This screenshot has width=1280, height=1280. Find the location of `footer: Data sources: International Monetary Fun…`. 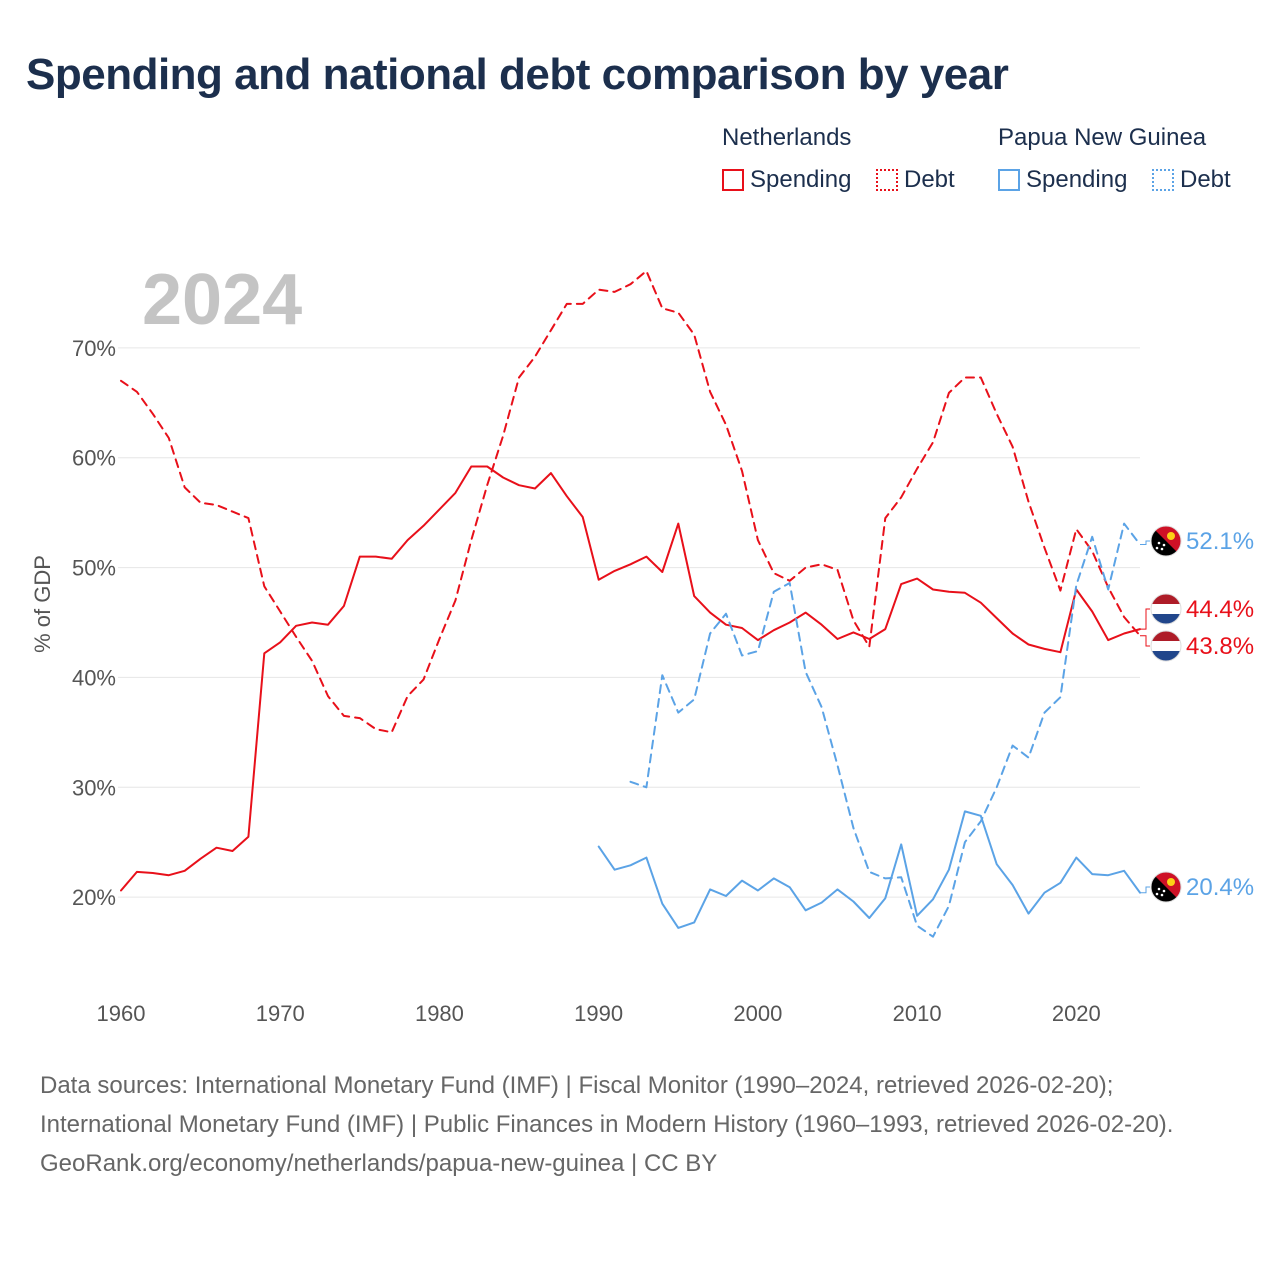

footer: Data sources: International Monetary Fun… is located at coordinates (640, 1124).